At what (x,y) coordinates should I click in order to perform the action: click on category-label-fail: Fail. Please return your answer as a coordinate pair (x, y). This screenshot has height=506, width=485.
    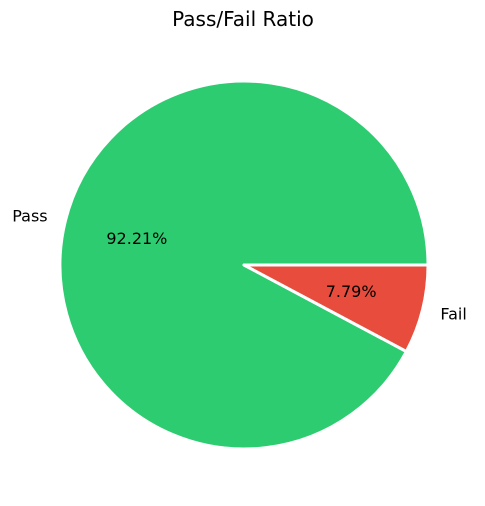
    Looking at the image, I should click on (453, 314).